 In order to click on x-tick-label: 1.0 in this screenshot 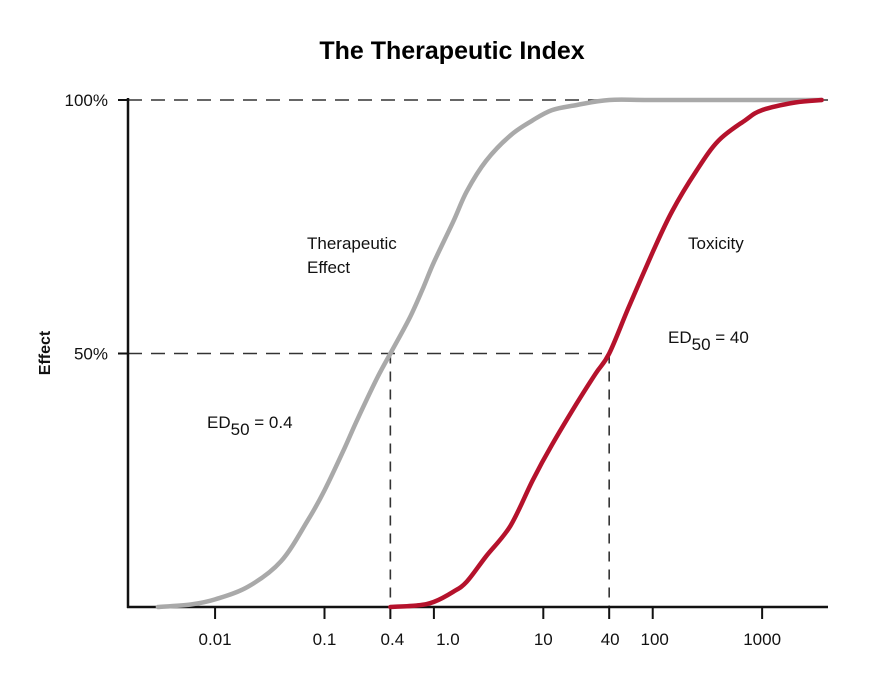, I will do `click(448, 639)`.